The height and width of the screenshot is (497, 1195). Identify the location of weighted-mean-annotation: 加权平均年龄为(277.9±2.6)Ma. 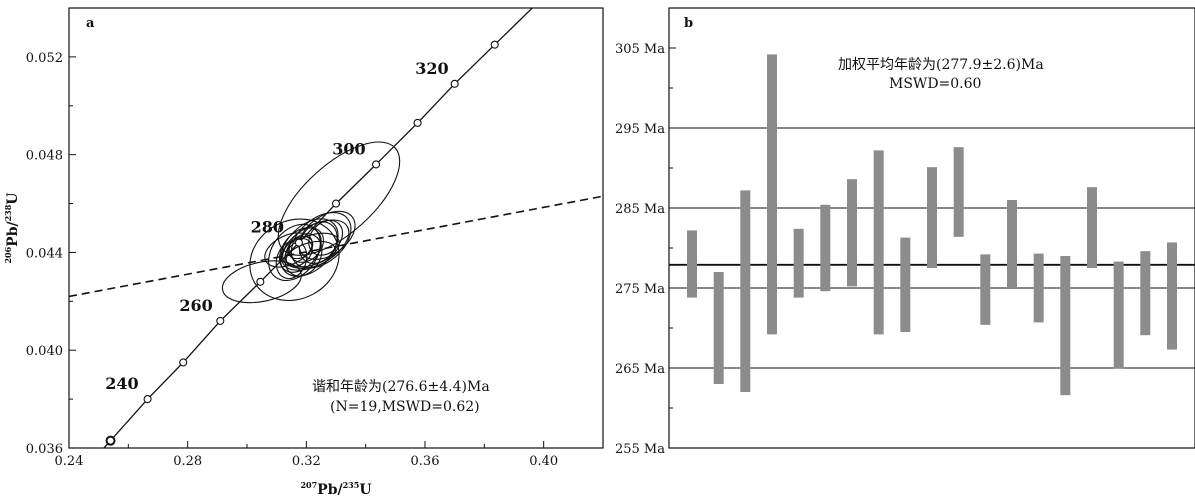
(941, 65).